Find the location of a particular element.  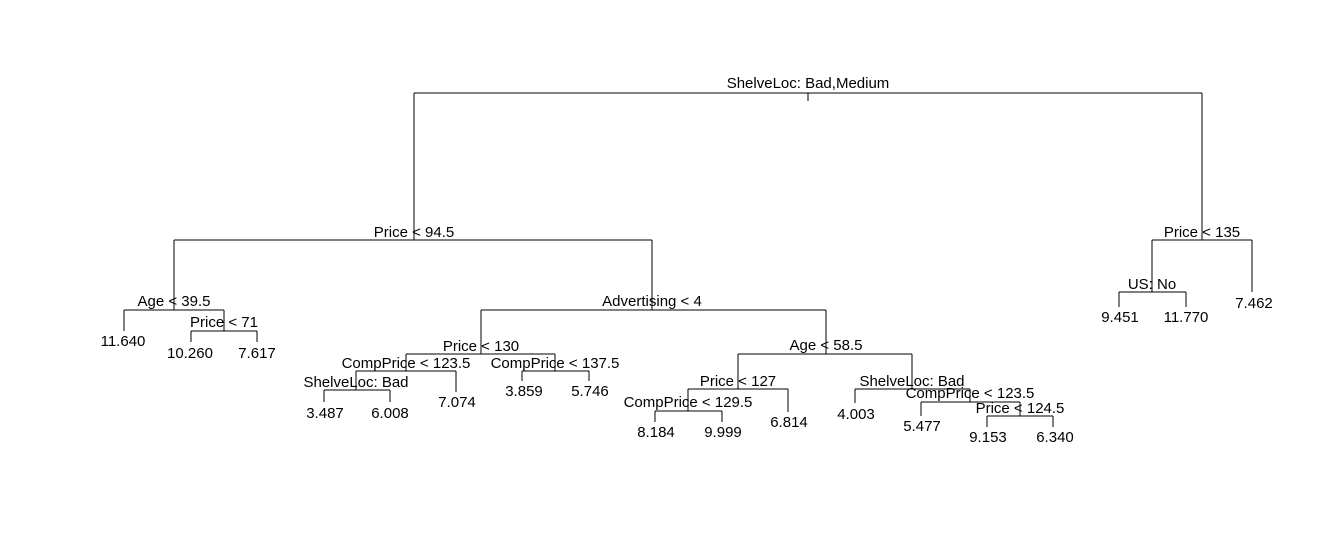

leaf-value: 5.746 is located at coordinates (590, 391).